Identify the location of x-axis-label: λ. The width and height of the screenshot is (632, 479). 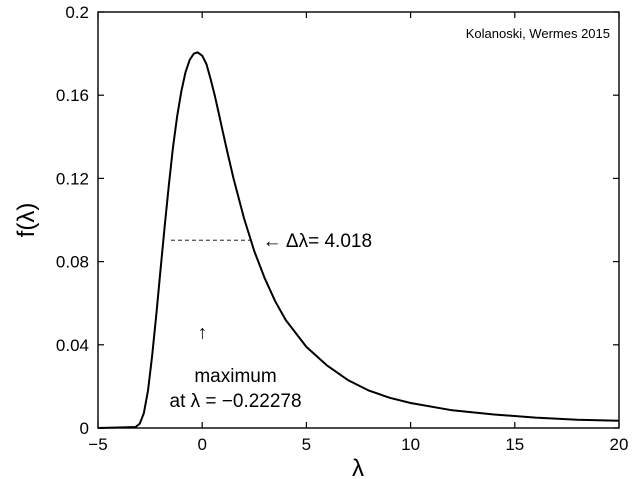
(358, 467).